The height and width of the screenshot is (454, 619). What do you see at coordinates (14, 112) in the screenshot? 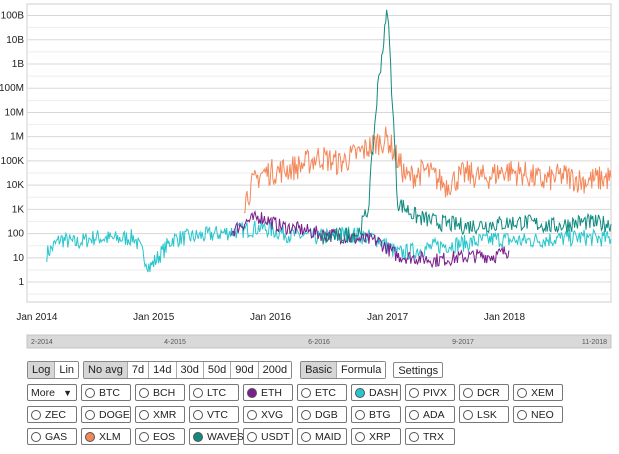
I see `y-tick-label: 10M` at bounding box center [14, 112].